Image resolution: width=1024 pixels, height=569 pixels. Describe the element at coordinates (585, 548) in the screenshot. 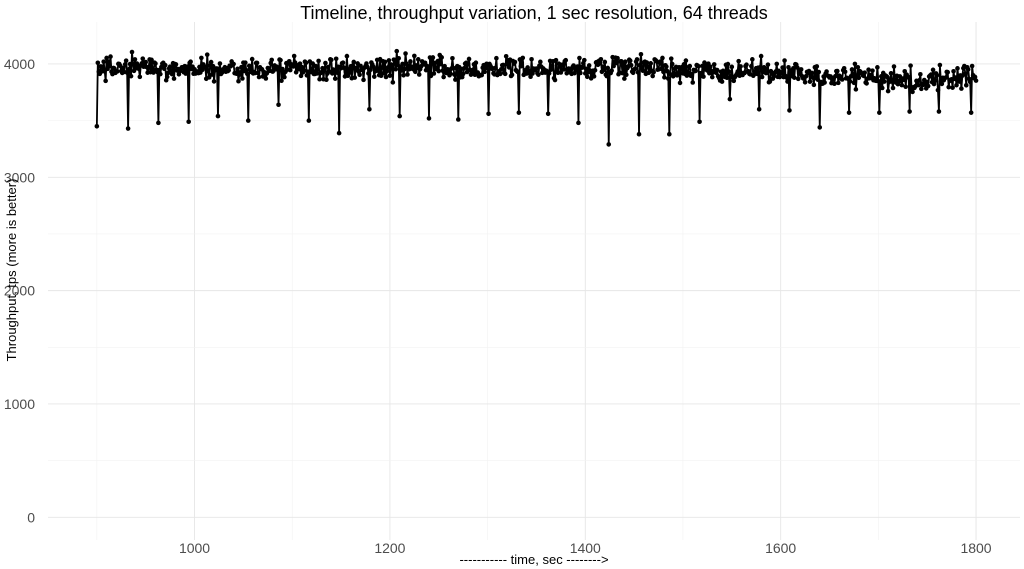

I see `x-axis-ticks: 1000 1200 1400 1600 1800` at that location.